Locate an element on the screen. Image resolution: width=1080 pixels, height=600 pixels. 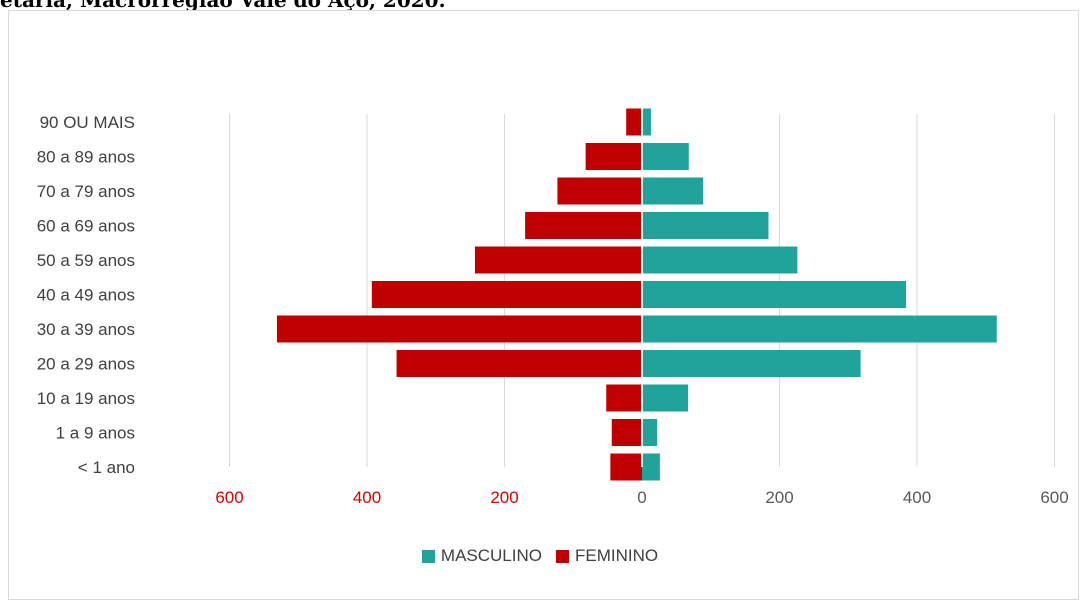
category-label-1: 80 a 89 anos is located at coordinates (86, 157).